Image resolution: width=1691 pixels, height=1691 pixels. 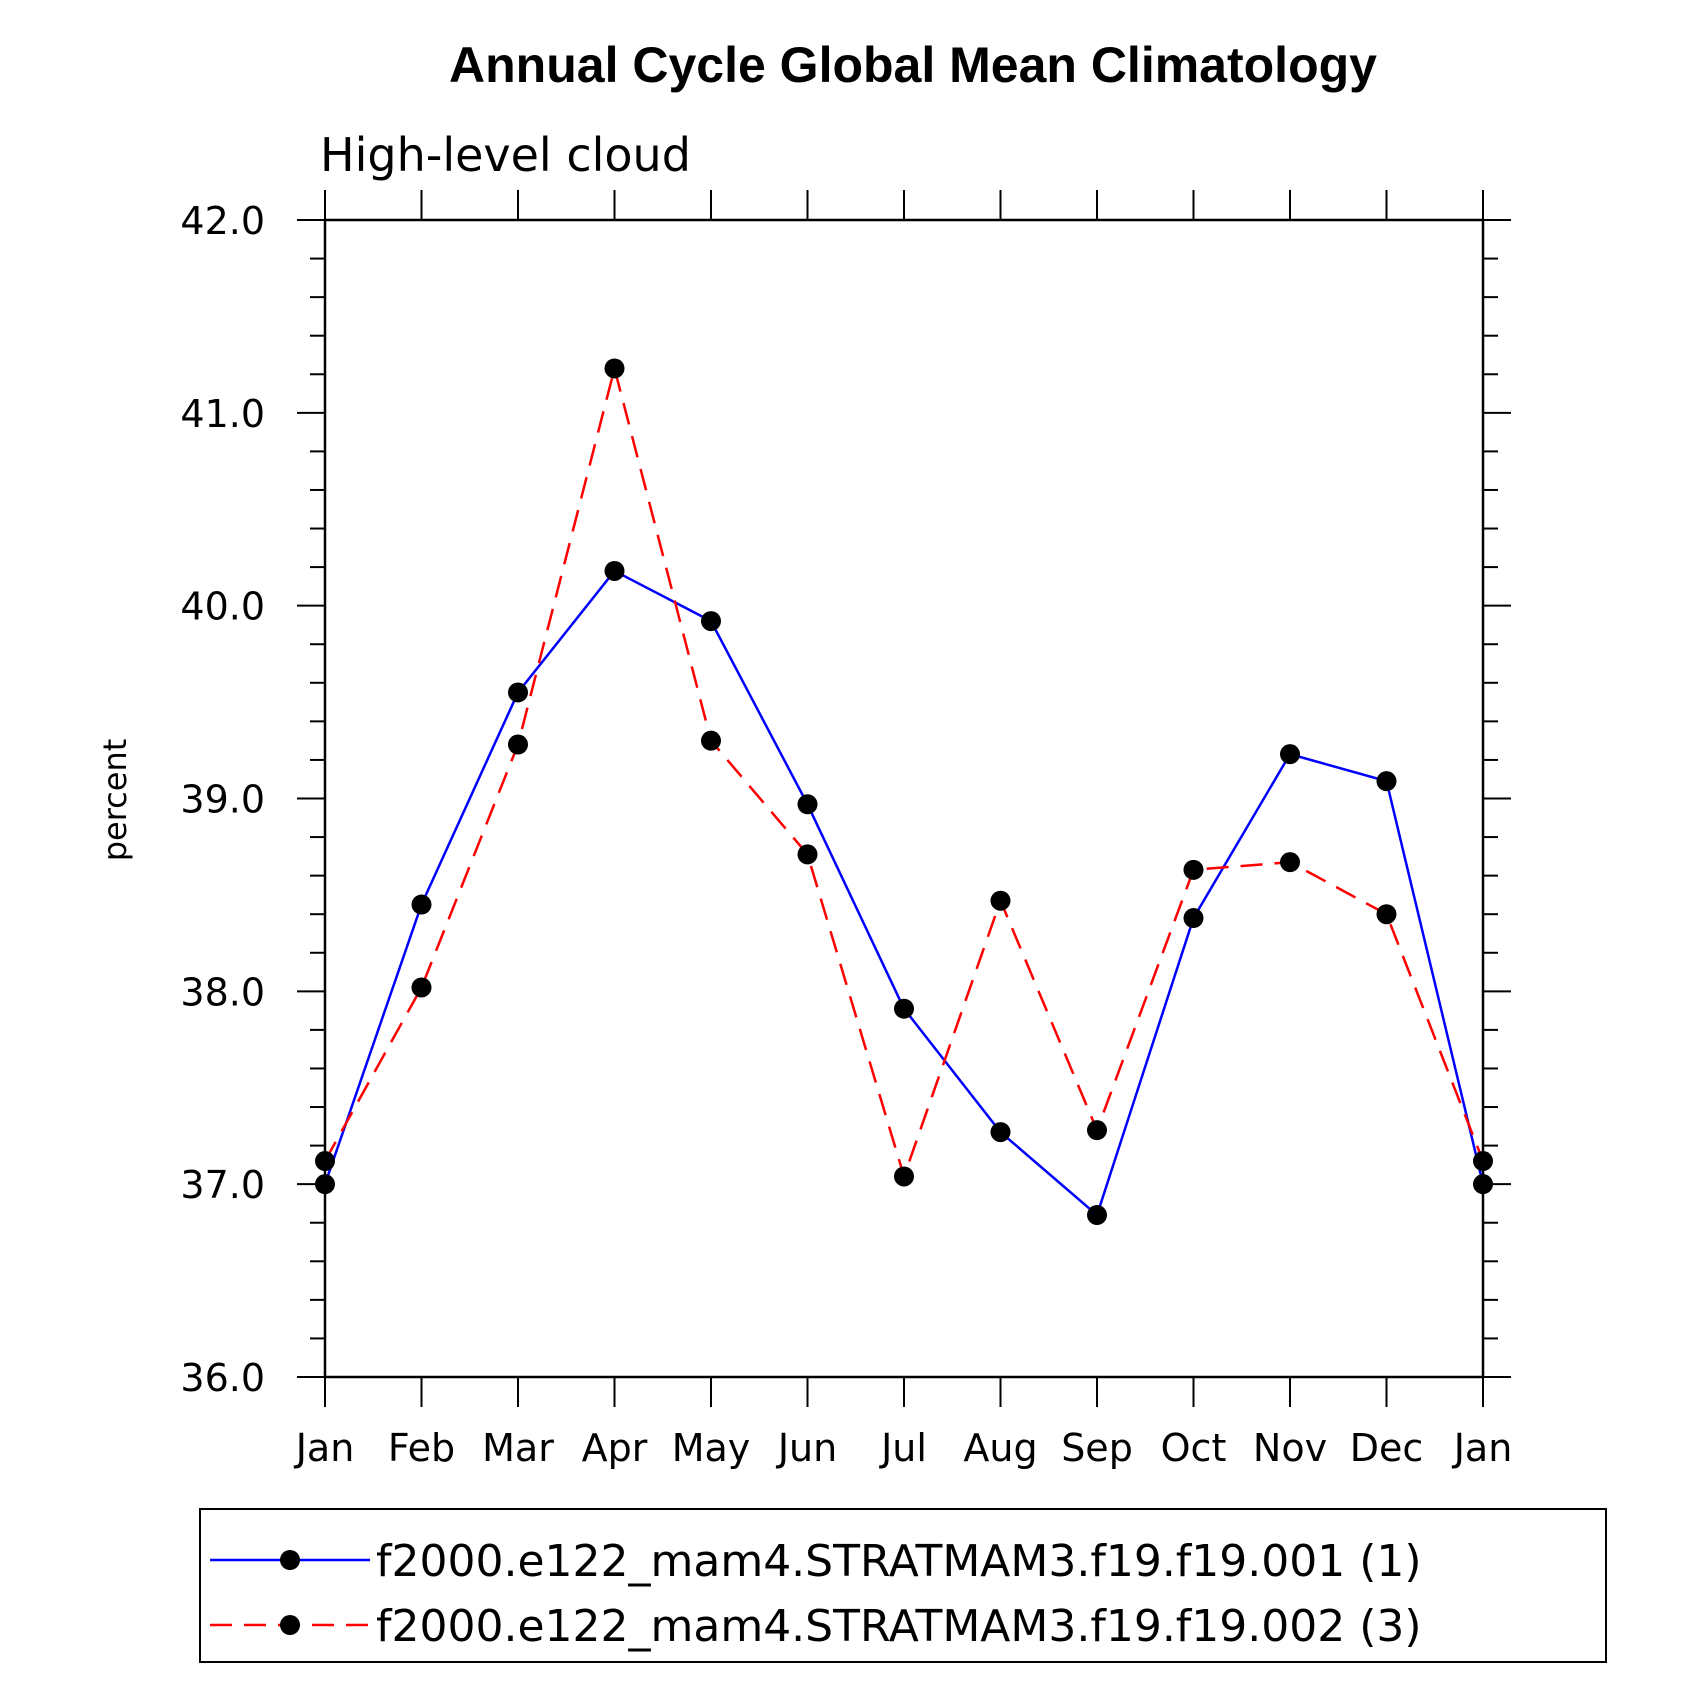 I want to click on y-tick-label: 36.0, so click(x=222, y=1378).